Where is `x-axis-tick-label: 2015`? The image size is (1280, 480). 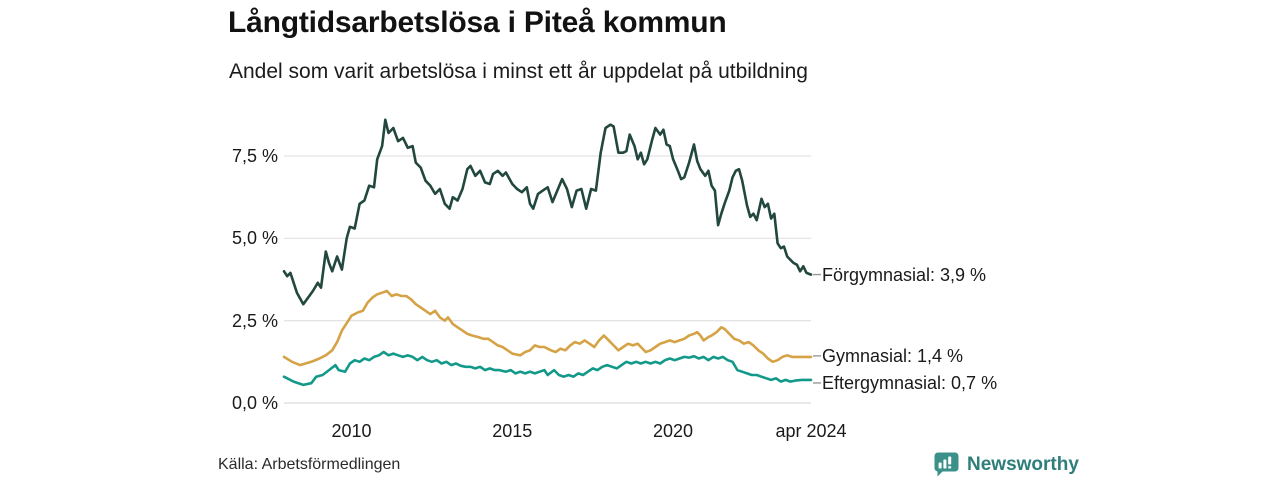 x-axis-tick-label: 2015 is located at coordinates (512, 431).